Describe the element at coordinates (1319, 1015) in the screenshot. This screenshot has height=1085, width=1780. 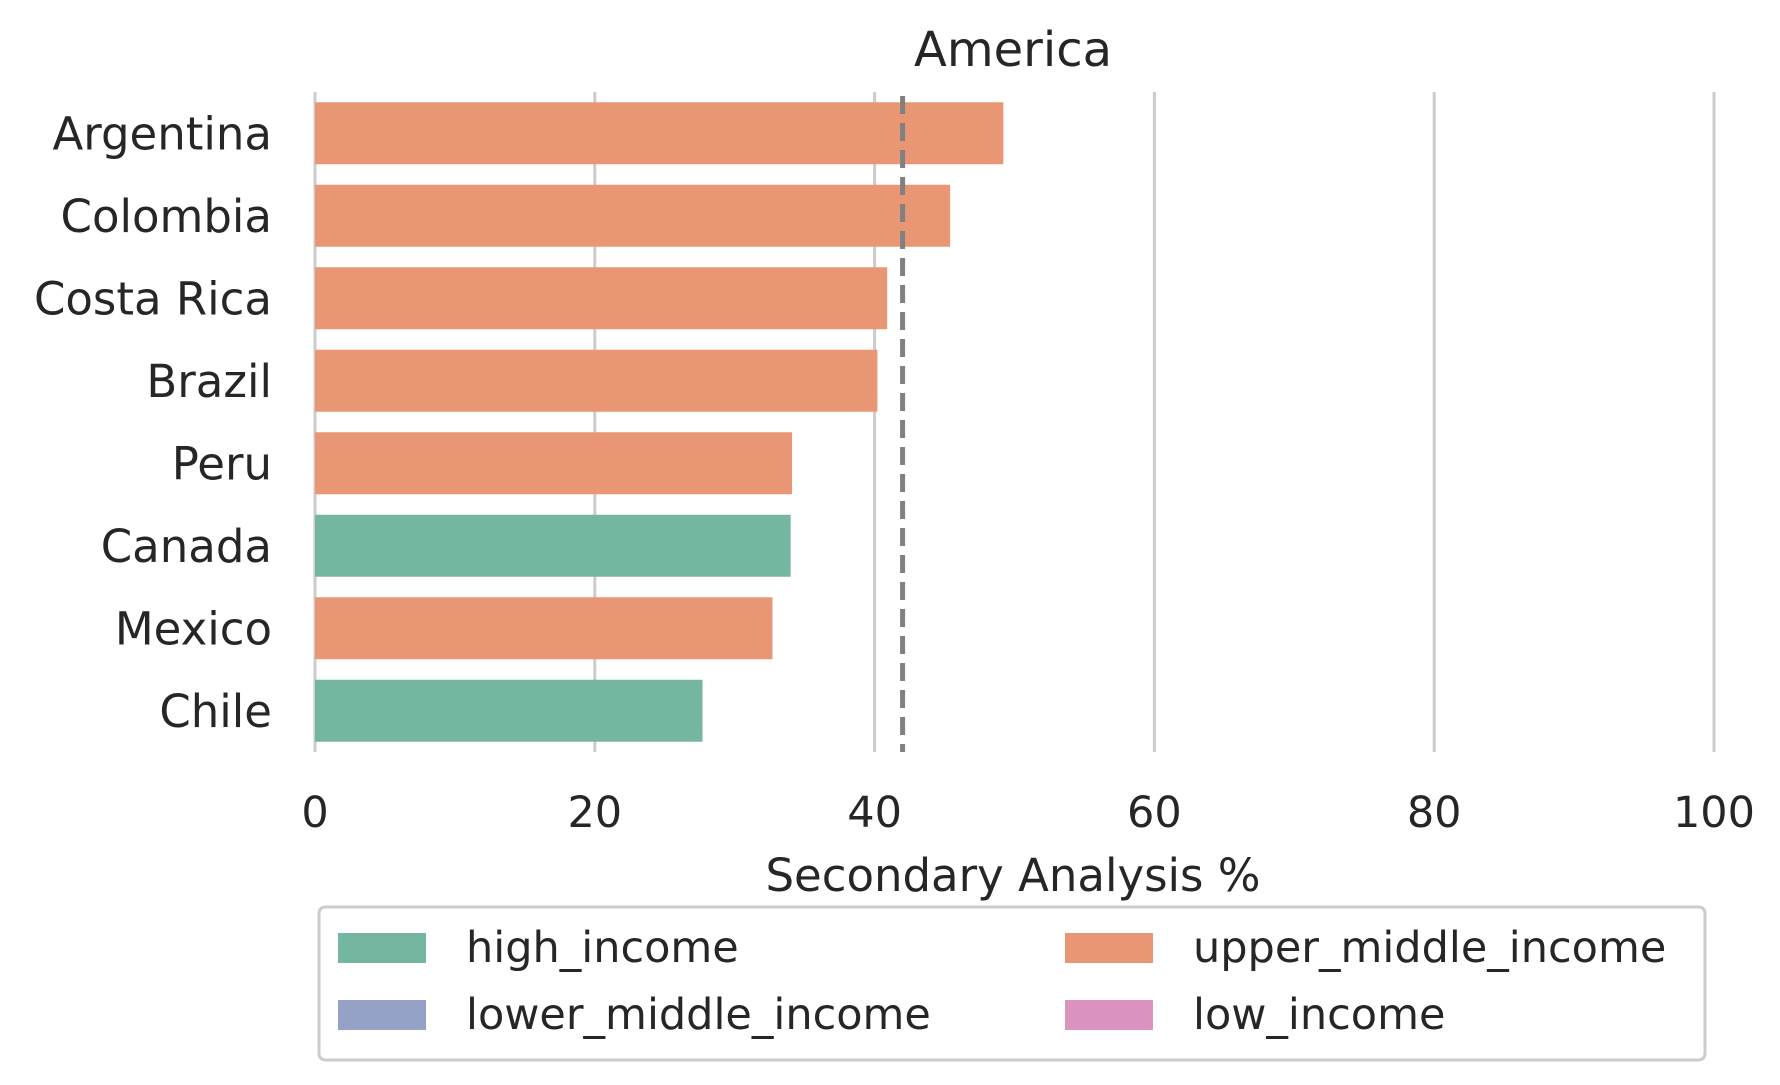
I see `legend-label: low_income` at that location.